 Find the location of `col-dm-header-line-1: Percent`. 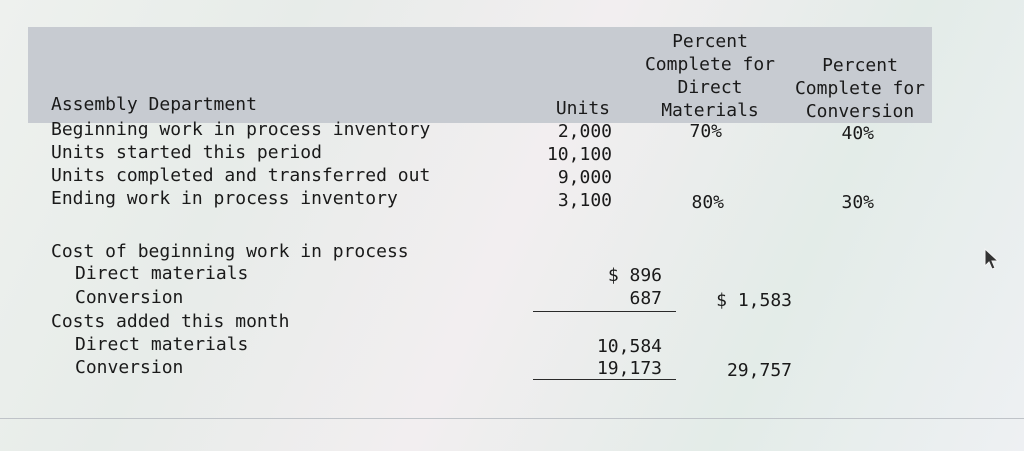

col-dm-header-line-1: Percent is located at coordinates (710, 41).